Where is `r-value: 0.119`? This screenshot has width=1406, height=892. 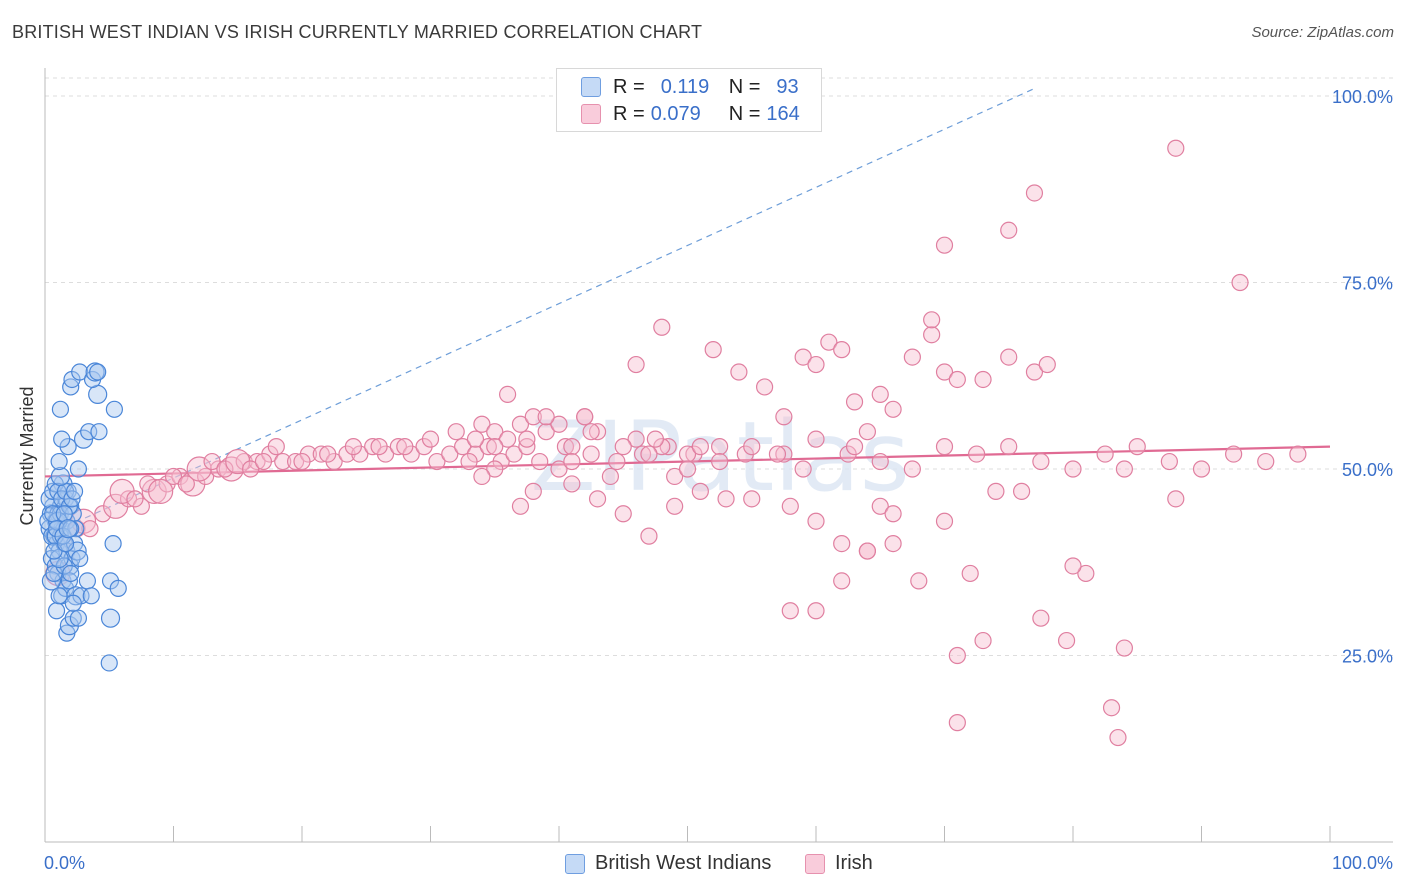
r-value: 0.119 is located at coordinates (685, 86).